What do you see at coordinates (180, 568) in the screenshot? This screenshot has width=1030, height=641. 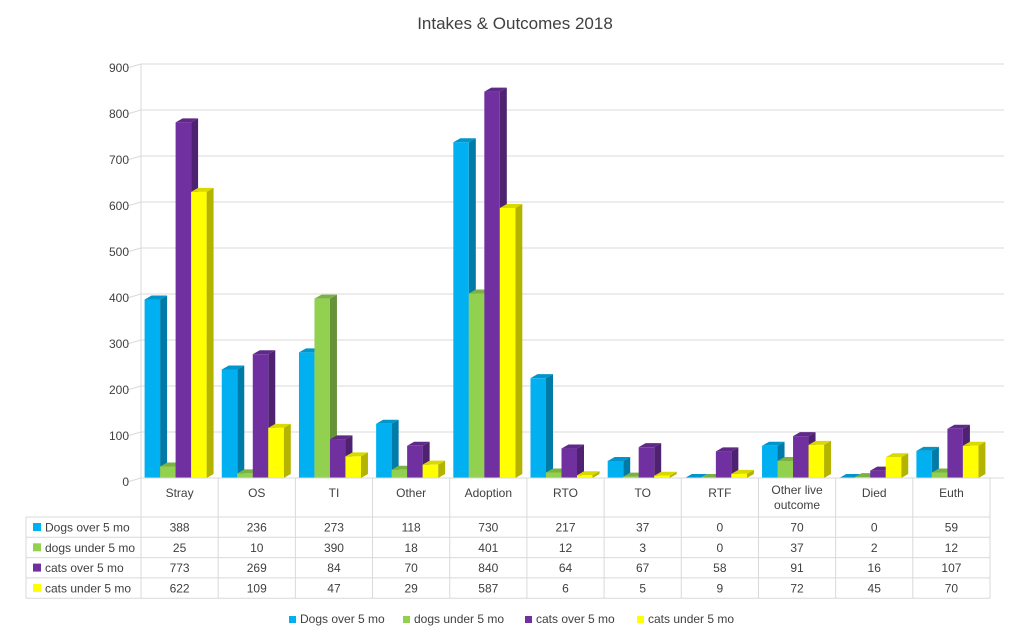 I see `table-cell-value: 773` at bounding box center [180, 568].